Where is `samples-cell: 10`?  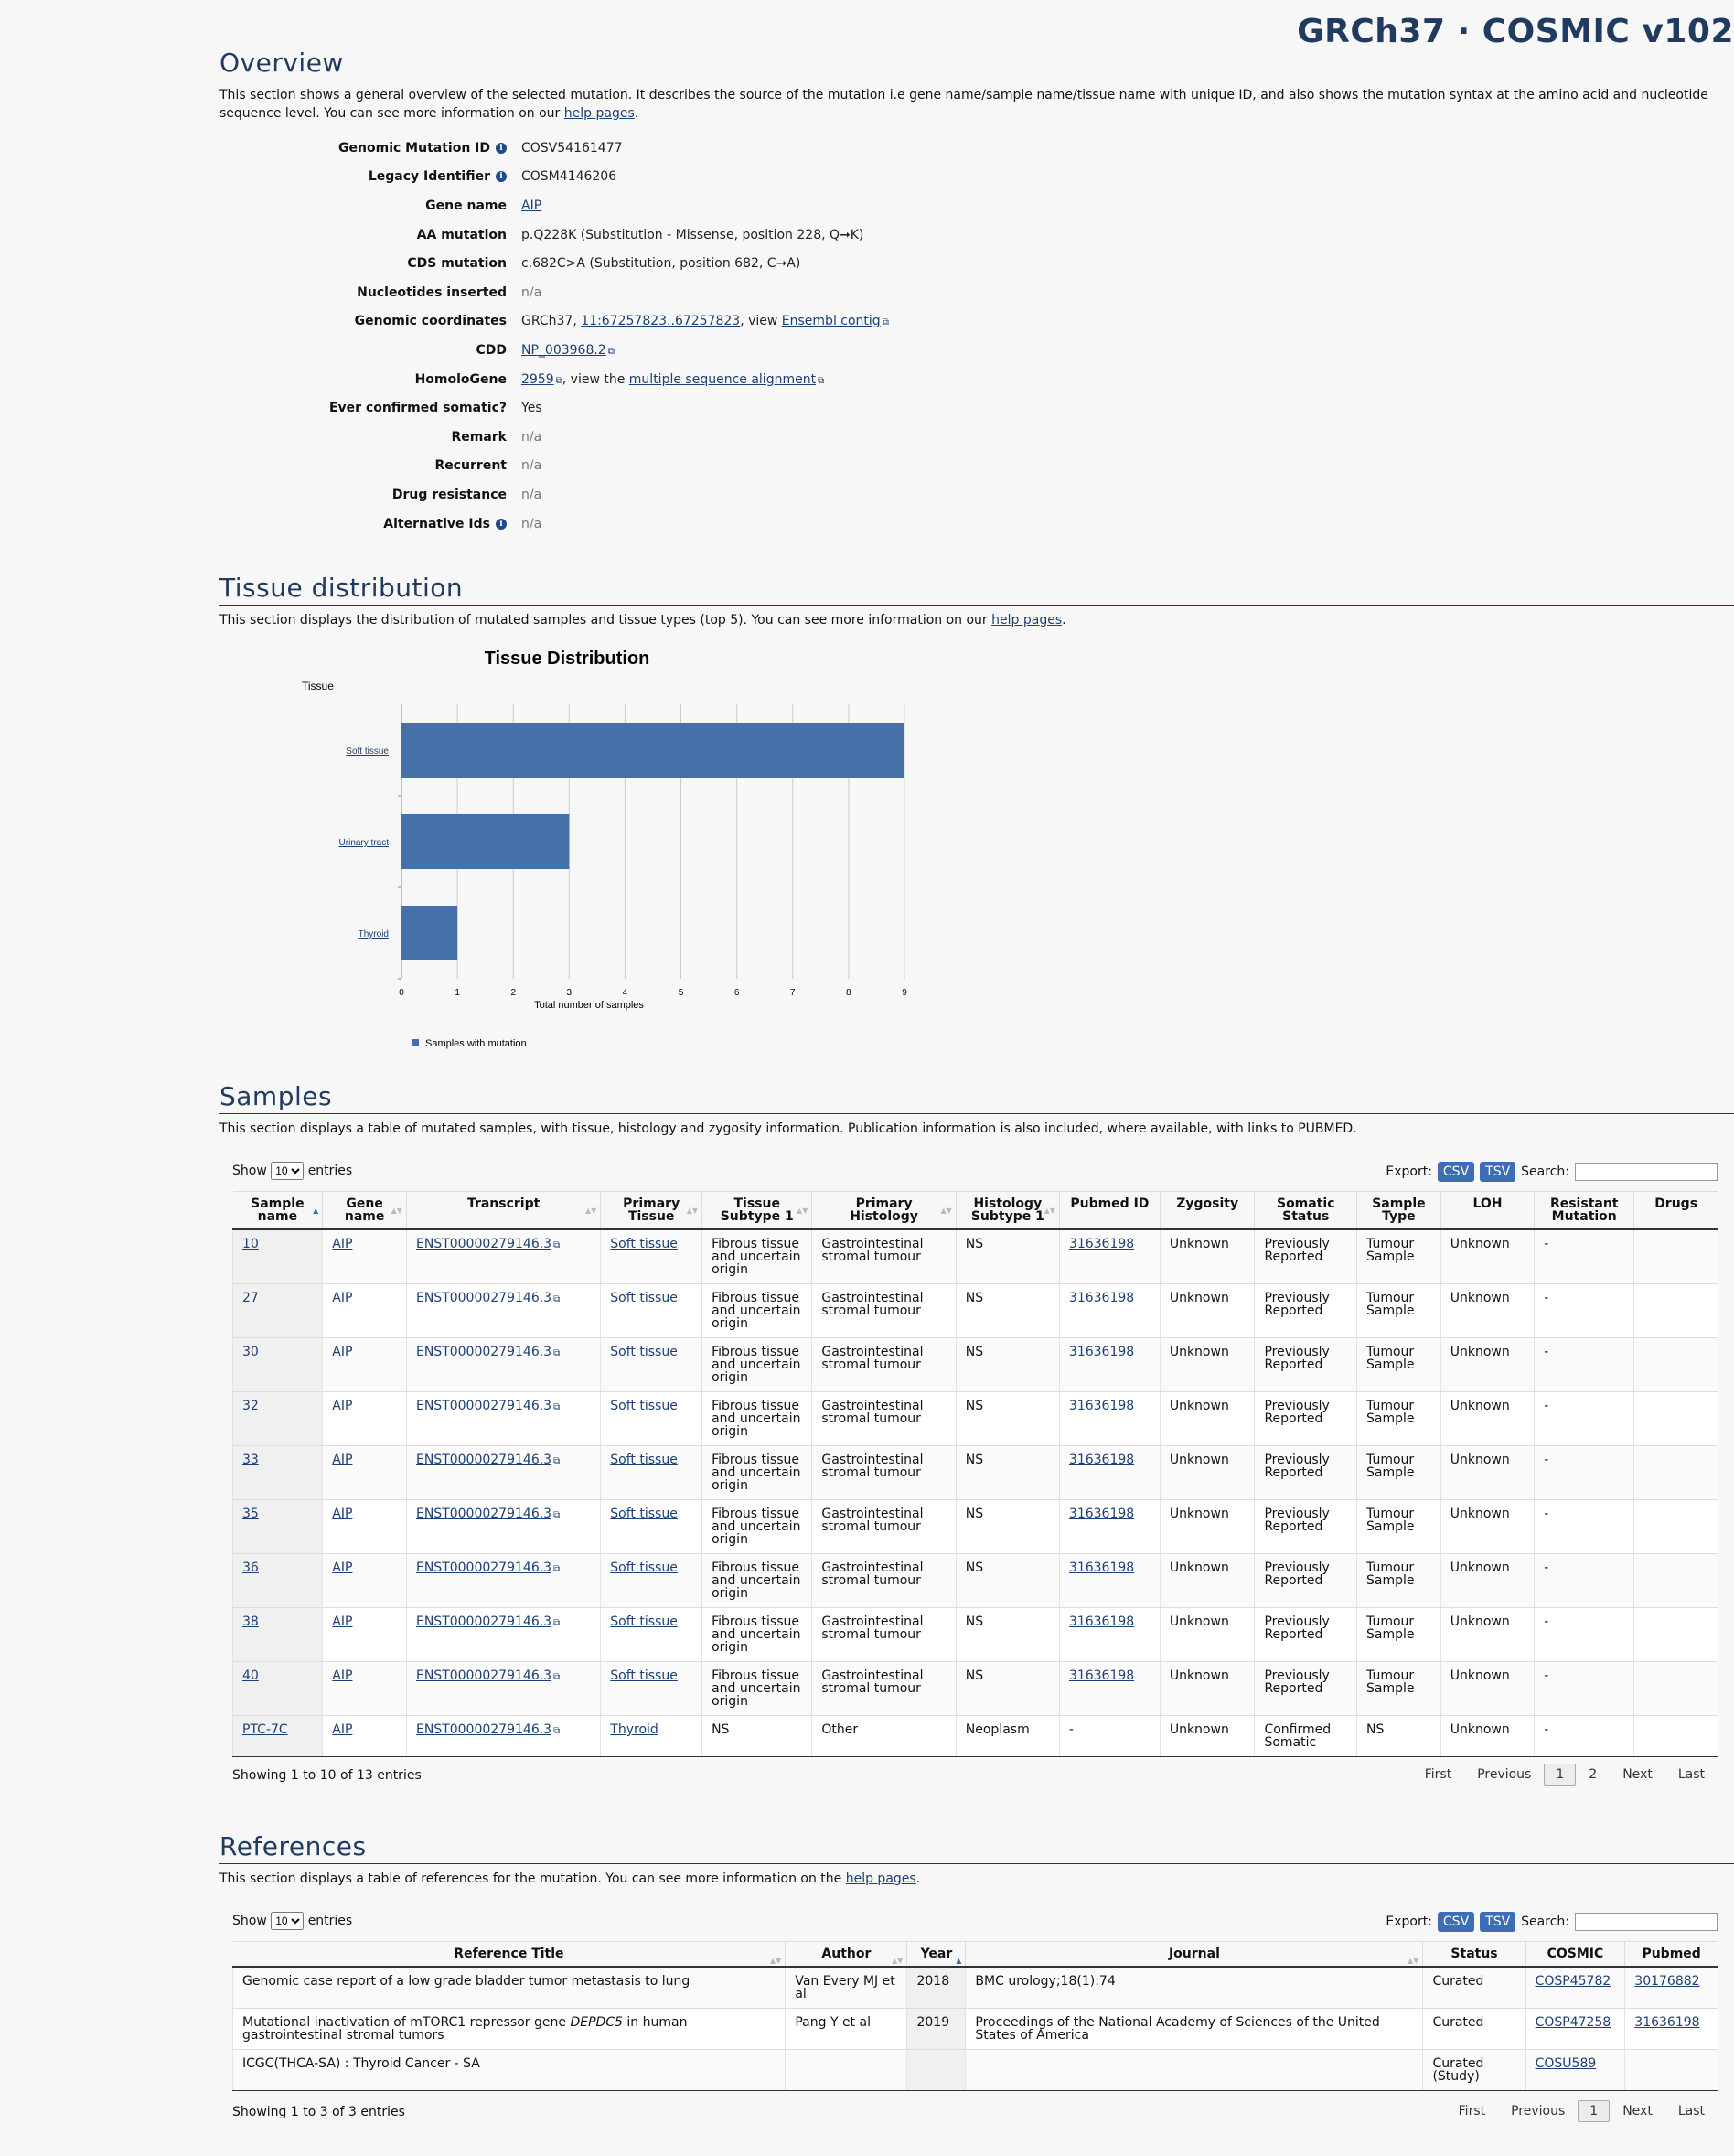
samples-cell: 10 is located at coordinates (277, 1256).